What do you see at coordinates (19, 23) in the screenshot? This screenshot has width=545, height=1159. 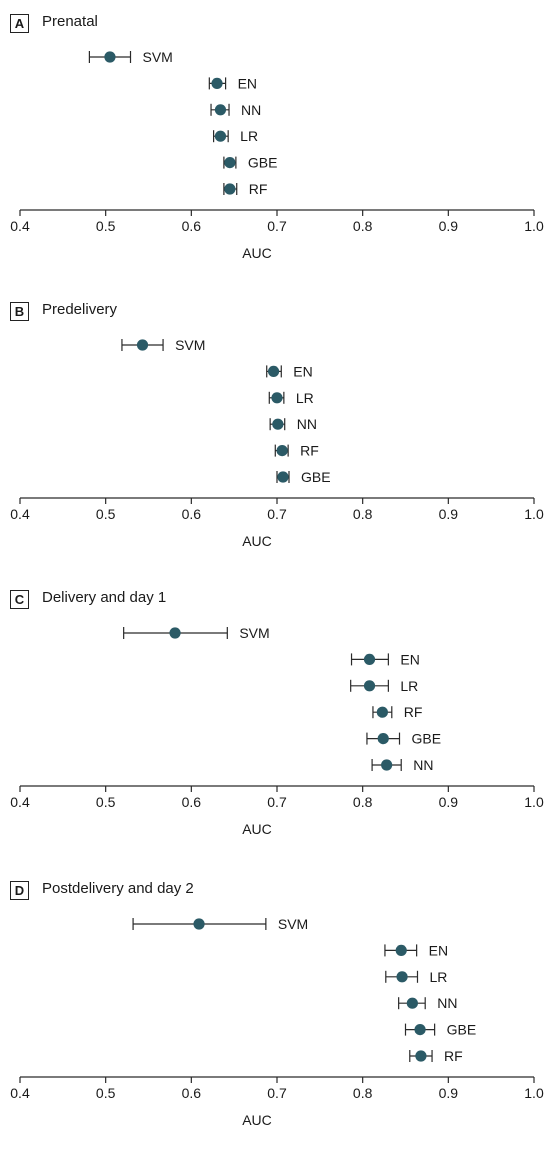 I see `panel-letter: A` at bounding box center [19, 23].